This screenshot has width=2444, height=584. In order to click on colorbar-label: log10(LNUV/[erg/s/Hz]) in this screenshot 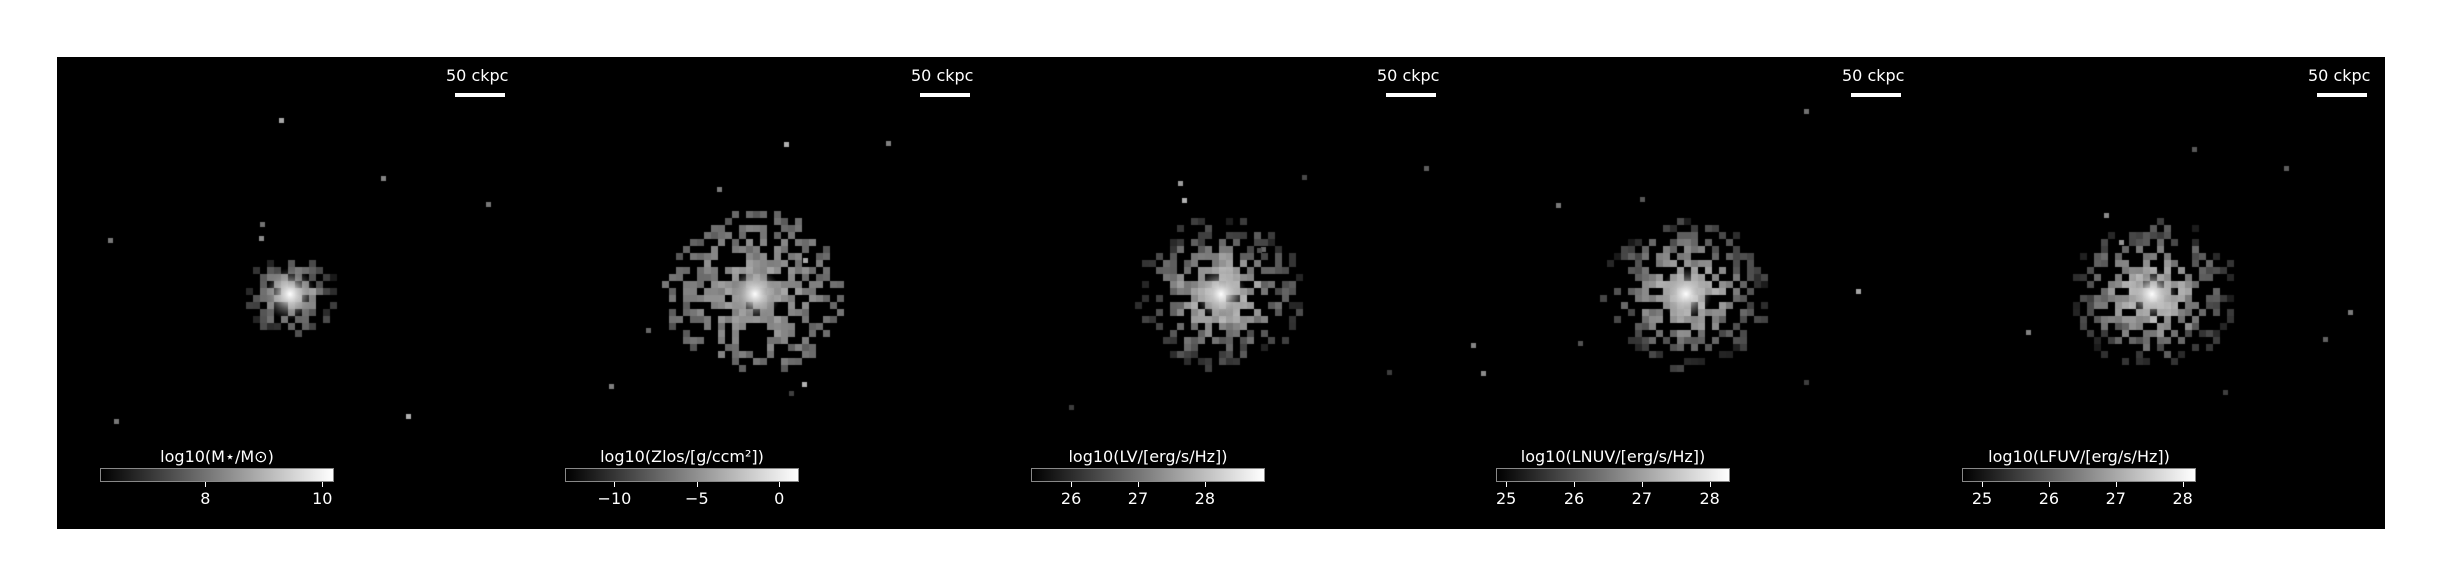, I will do `click(1613, 456)`.